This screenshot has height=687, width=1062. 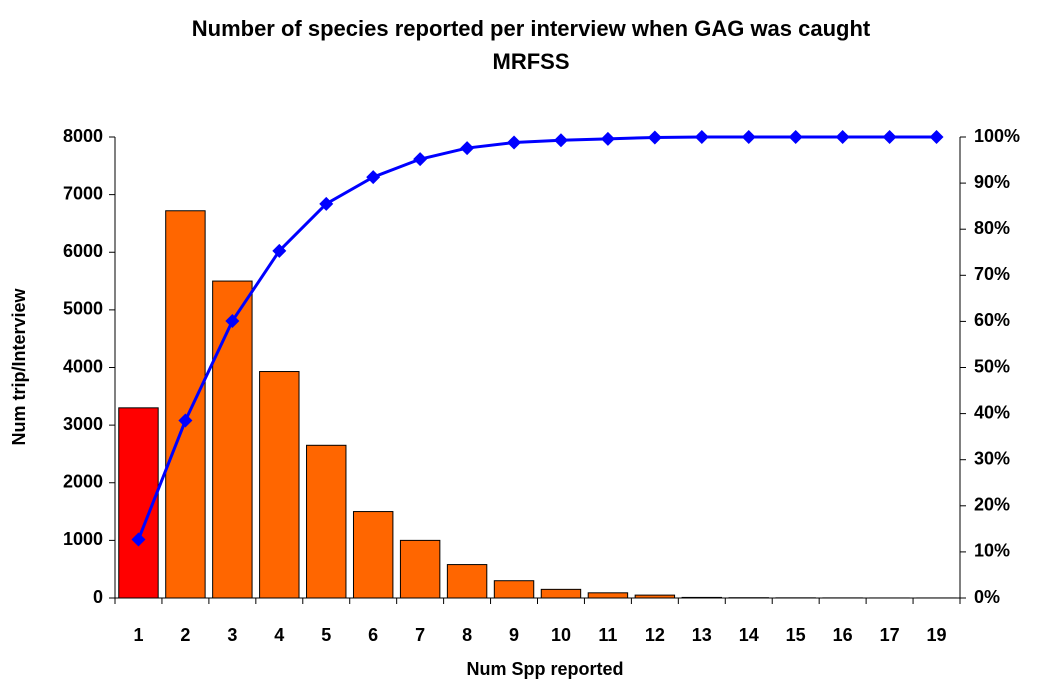 I want to click on x-tick-label: 17, so click(x=890, y=635).